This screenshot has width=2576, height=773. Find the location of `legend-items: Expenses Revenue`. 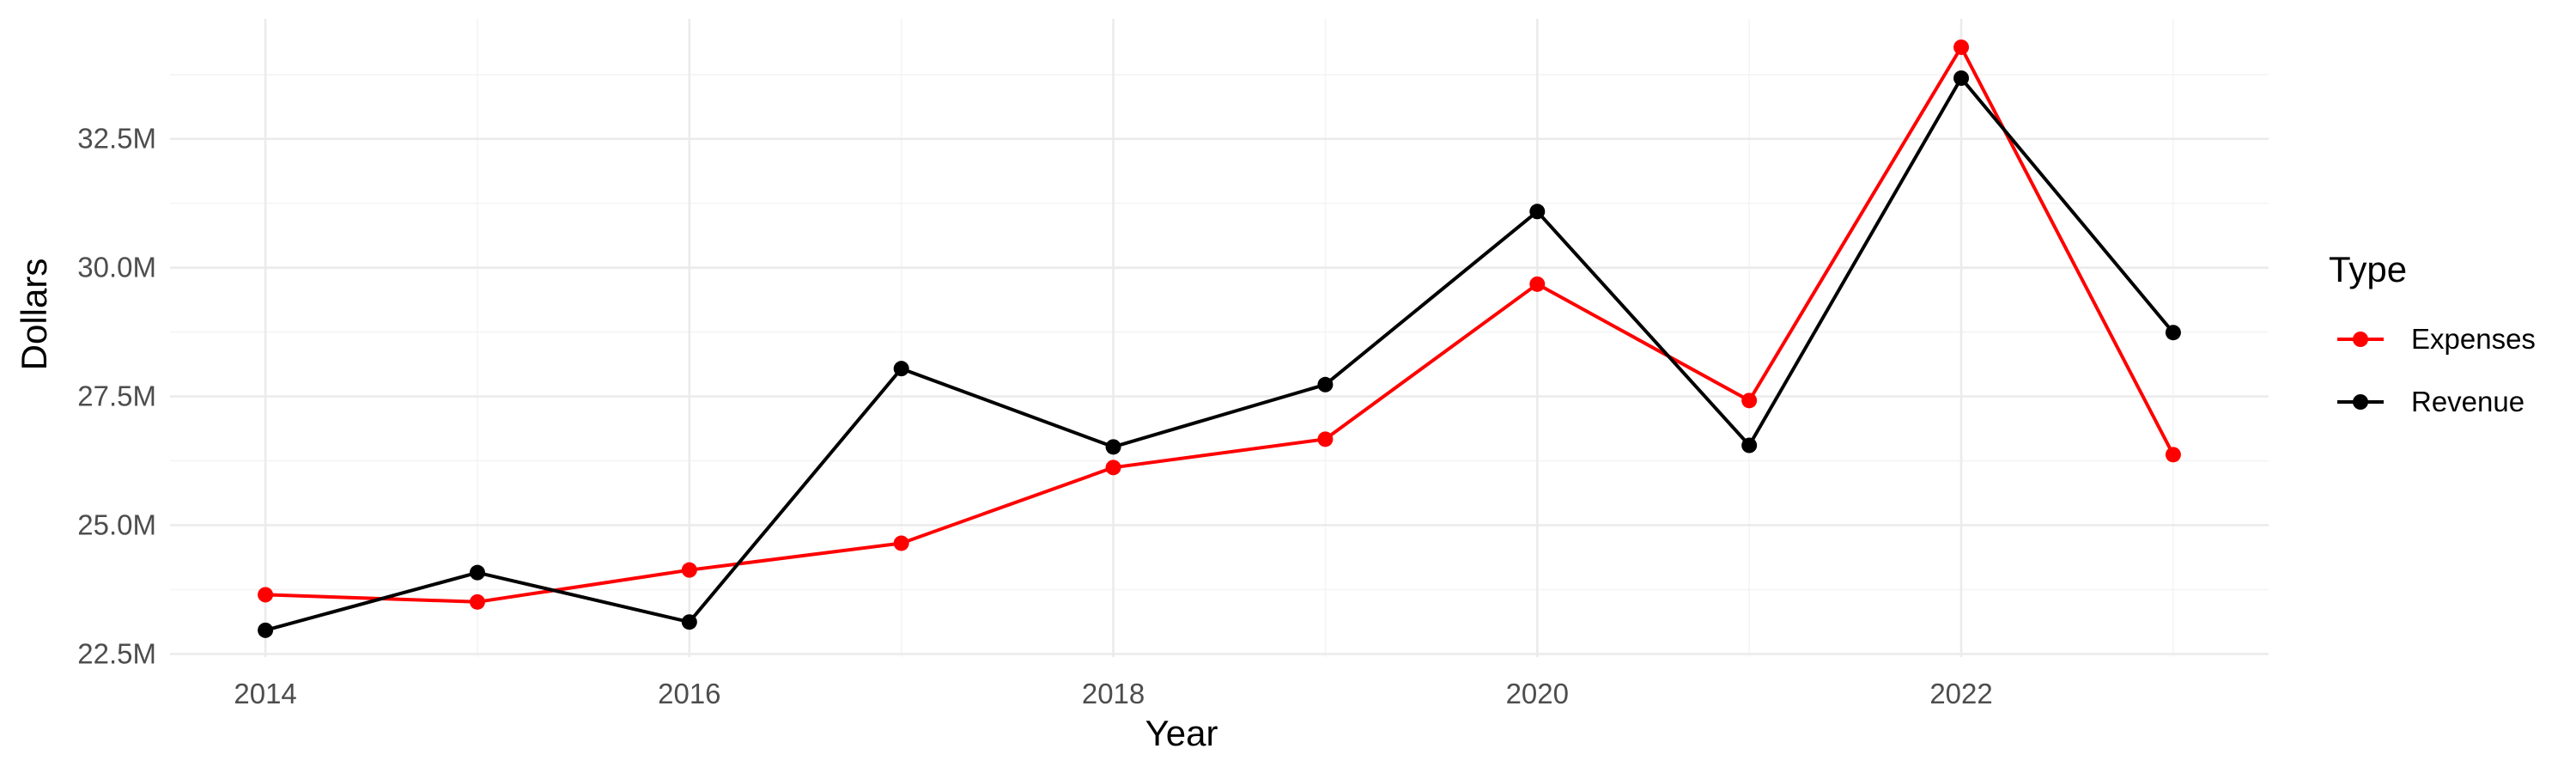

legend-items: Expenses Revenue is located at coordinates (2436, 370).